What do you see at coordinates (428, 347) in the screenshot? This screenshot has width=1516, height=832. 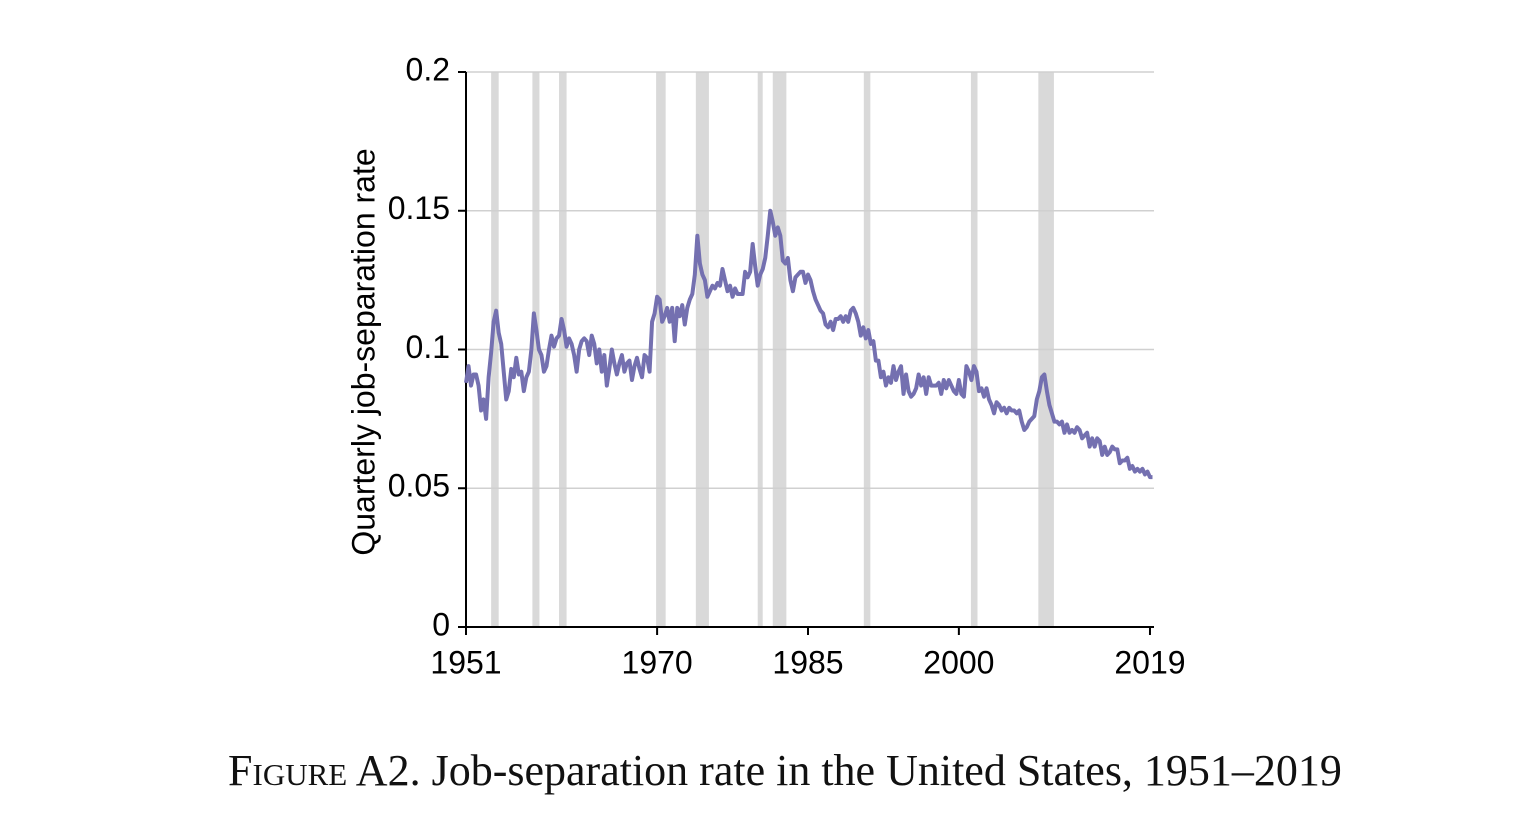 I see `y-tick-label: 0.1` at bounding box center [428, 347].